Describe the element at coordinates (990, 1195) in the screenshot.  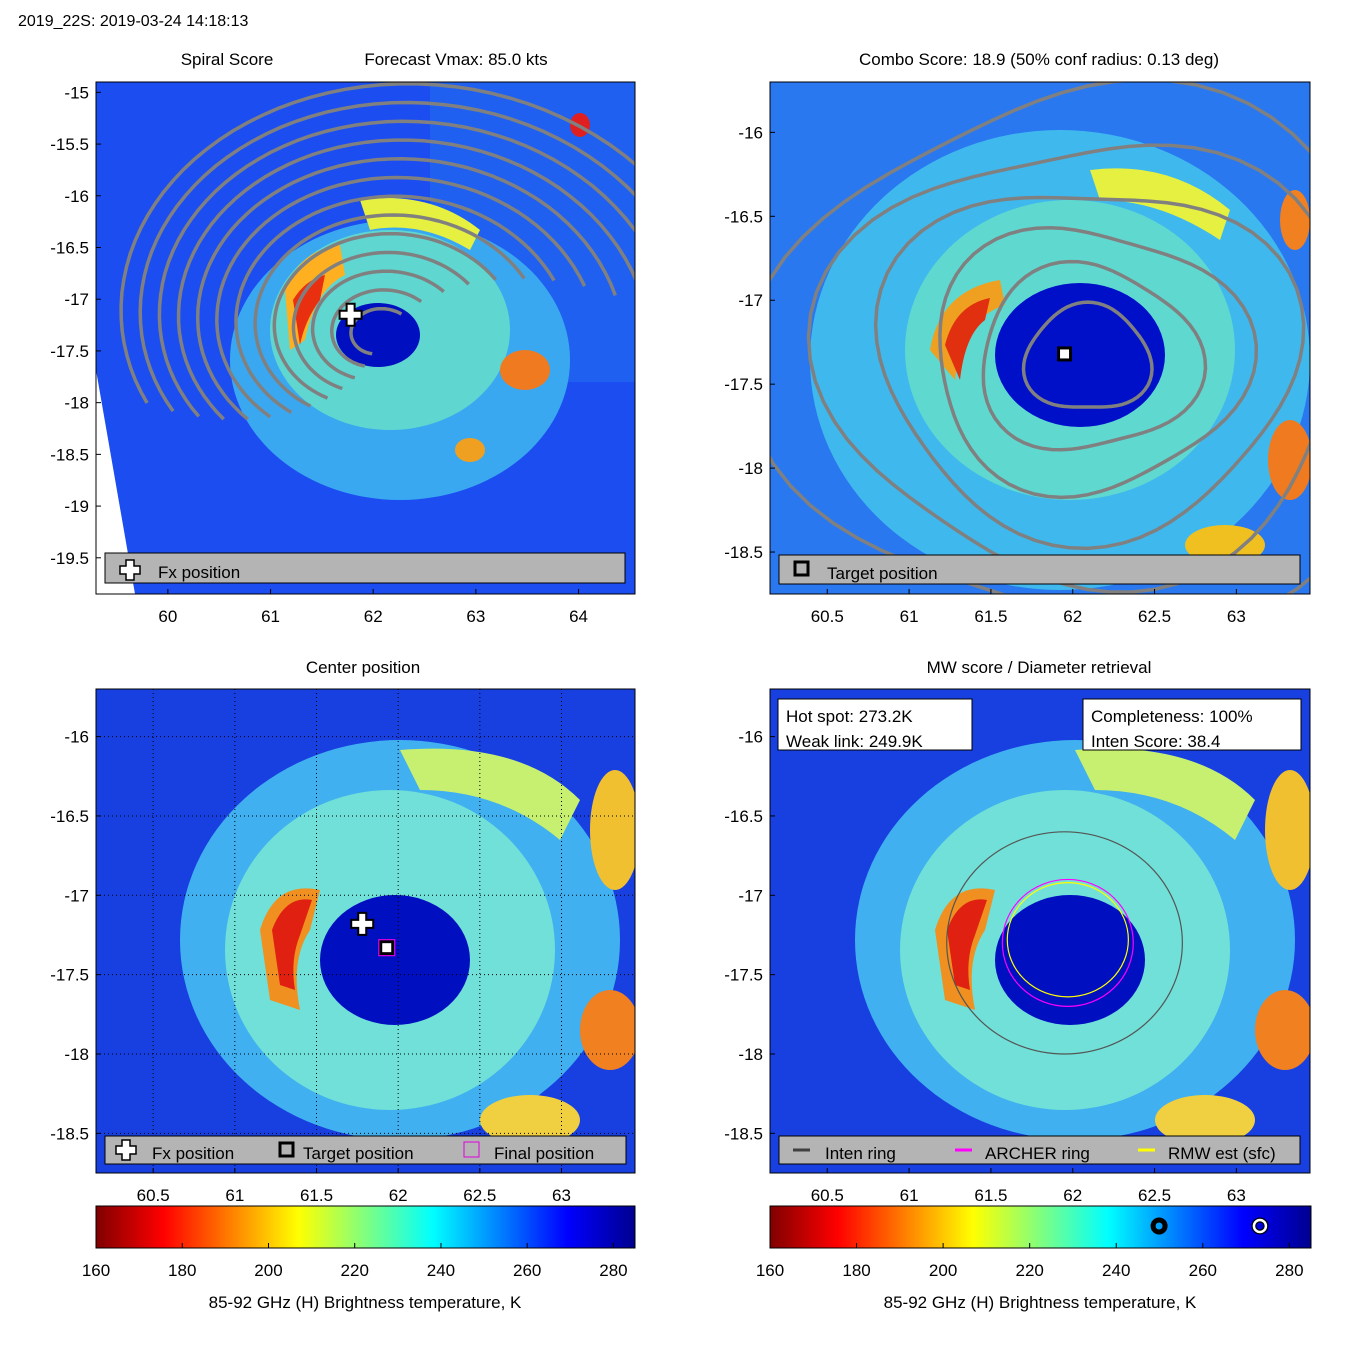
I see `x-tick-label: 61.5` at that location.